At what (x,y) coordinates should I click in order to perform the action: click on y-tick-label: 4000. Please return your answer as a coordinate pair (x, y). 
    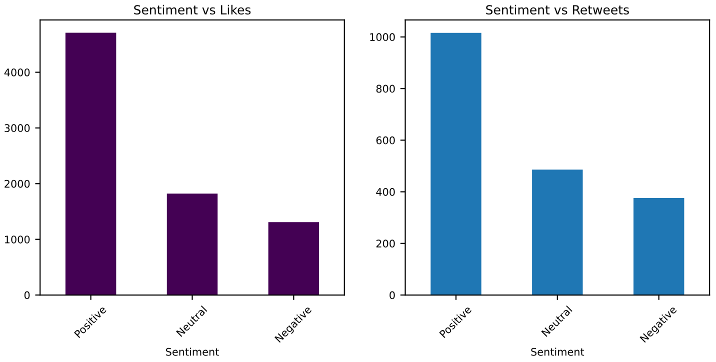
    Looking at the image, I should click on (17, 72).